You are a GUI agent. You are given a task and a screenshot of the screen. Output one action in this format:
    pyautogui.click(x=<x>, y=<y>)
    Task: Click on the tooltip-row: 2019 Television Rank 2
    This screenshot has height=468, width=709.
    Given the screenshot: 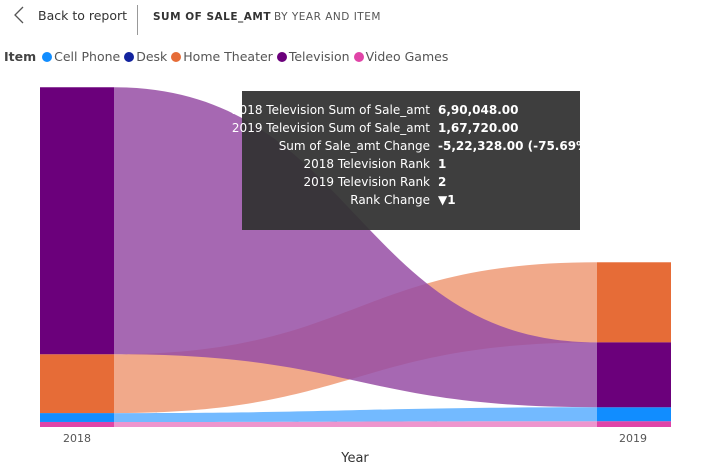 What is the action you would take?
    pyautogui.click(x=411, y=184)
    